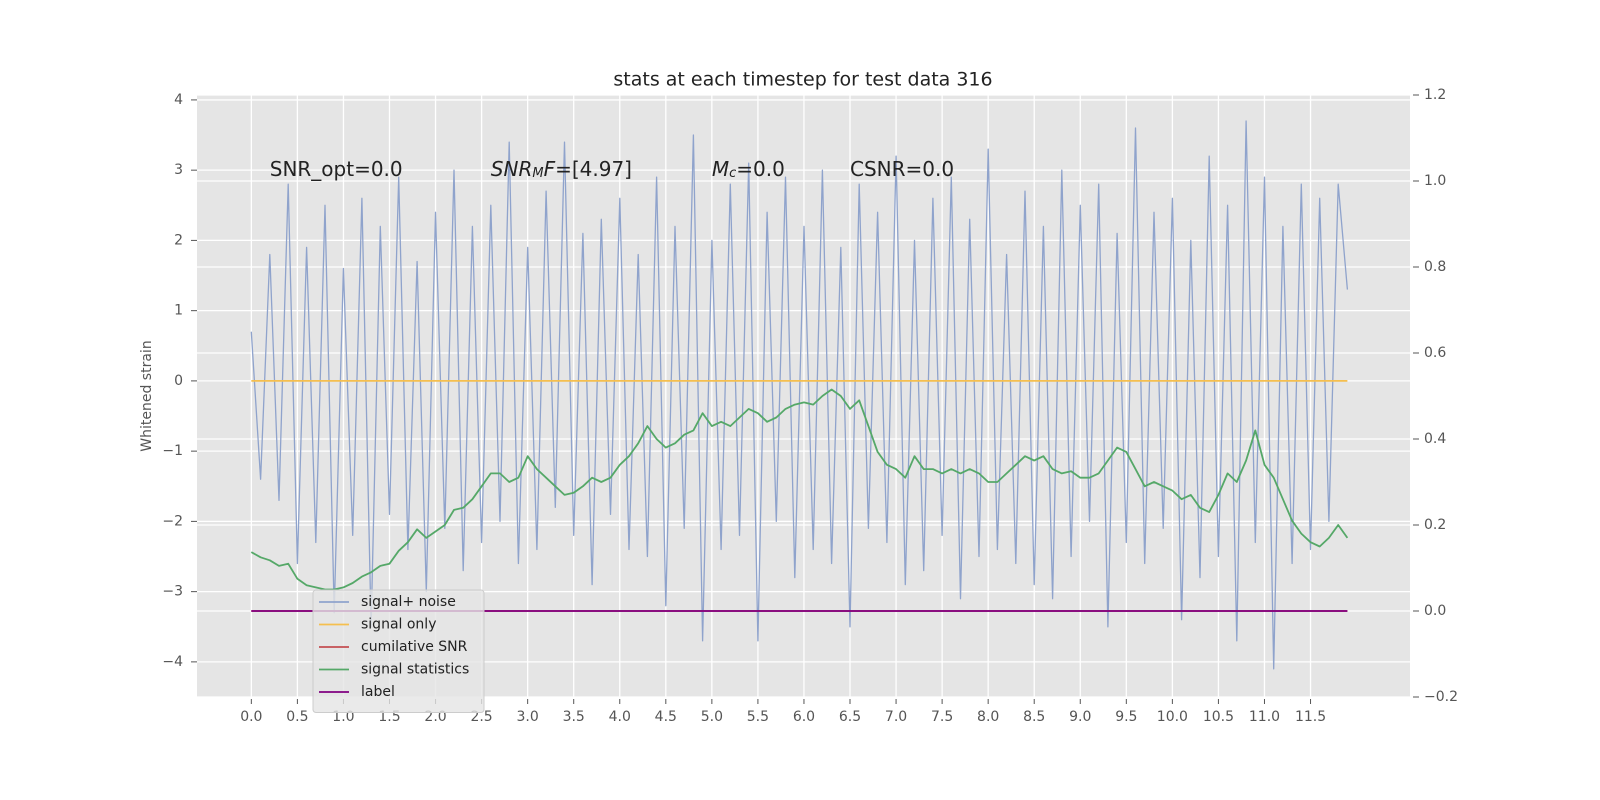 This screenshot has height=800, width=1600. What do you see at coordinates (1218, 717) in the screenshot?
I see `x-tick-label: 10.5` at bounding box center [1218, 717].